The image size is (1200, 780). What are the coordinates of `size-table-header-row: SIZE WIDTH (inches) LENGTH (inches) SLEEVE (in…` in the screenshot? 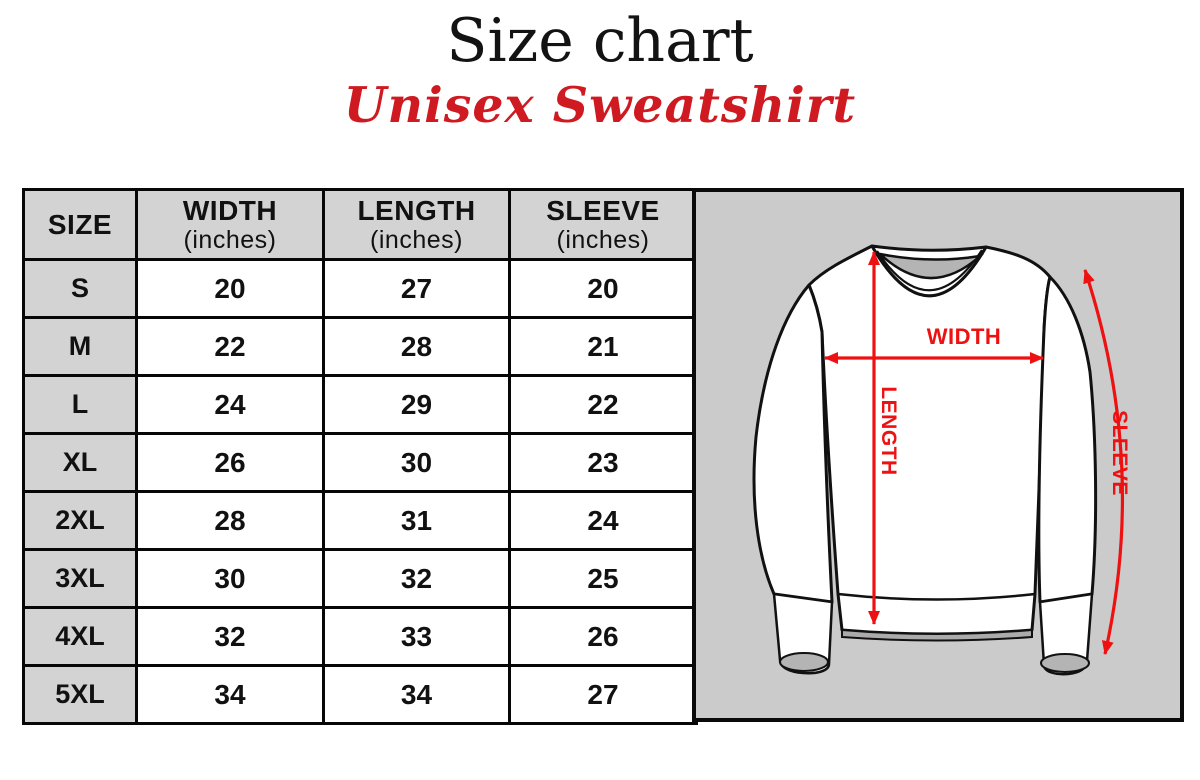 It's located at (360, 224).